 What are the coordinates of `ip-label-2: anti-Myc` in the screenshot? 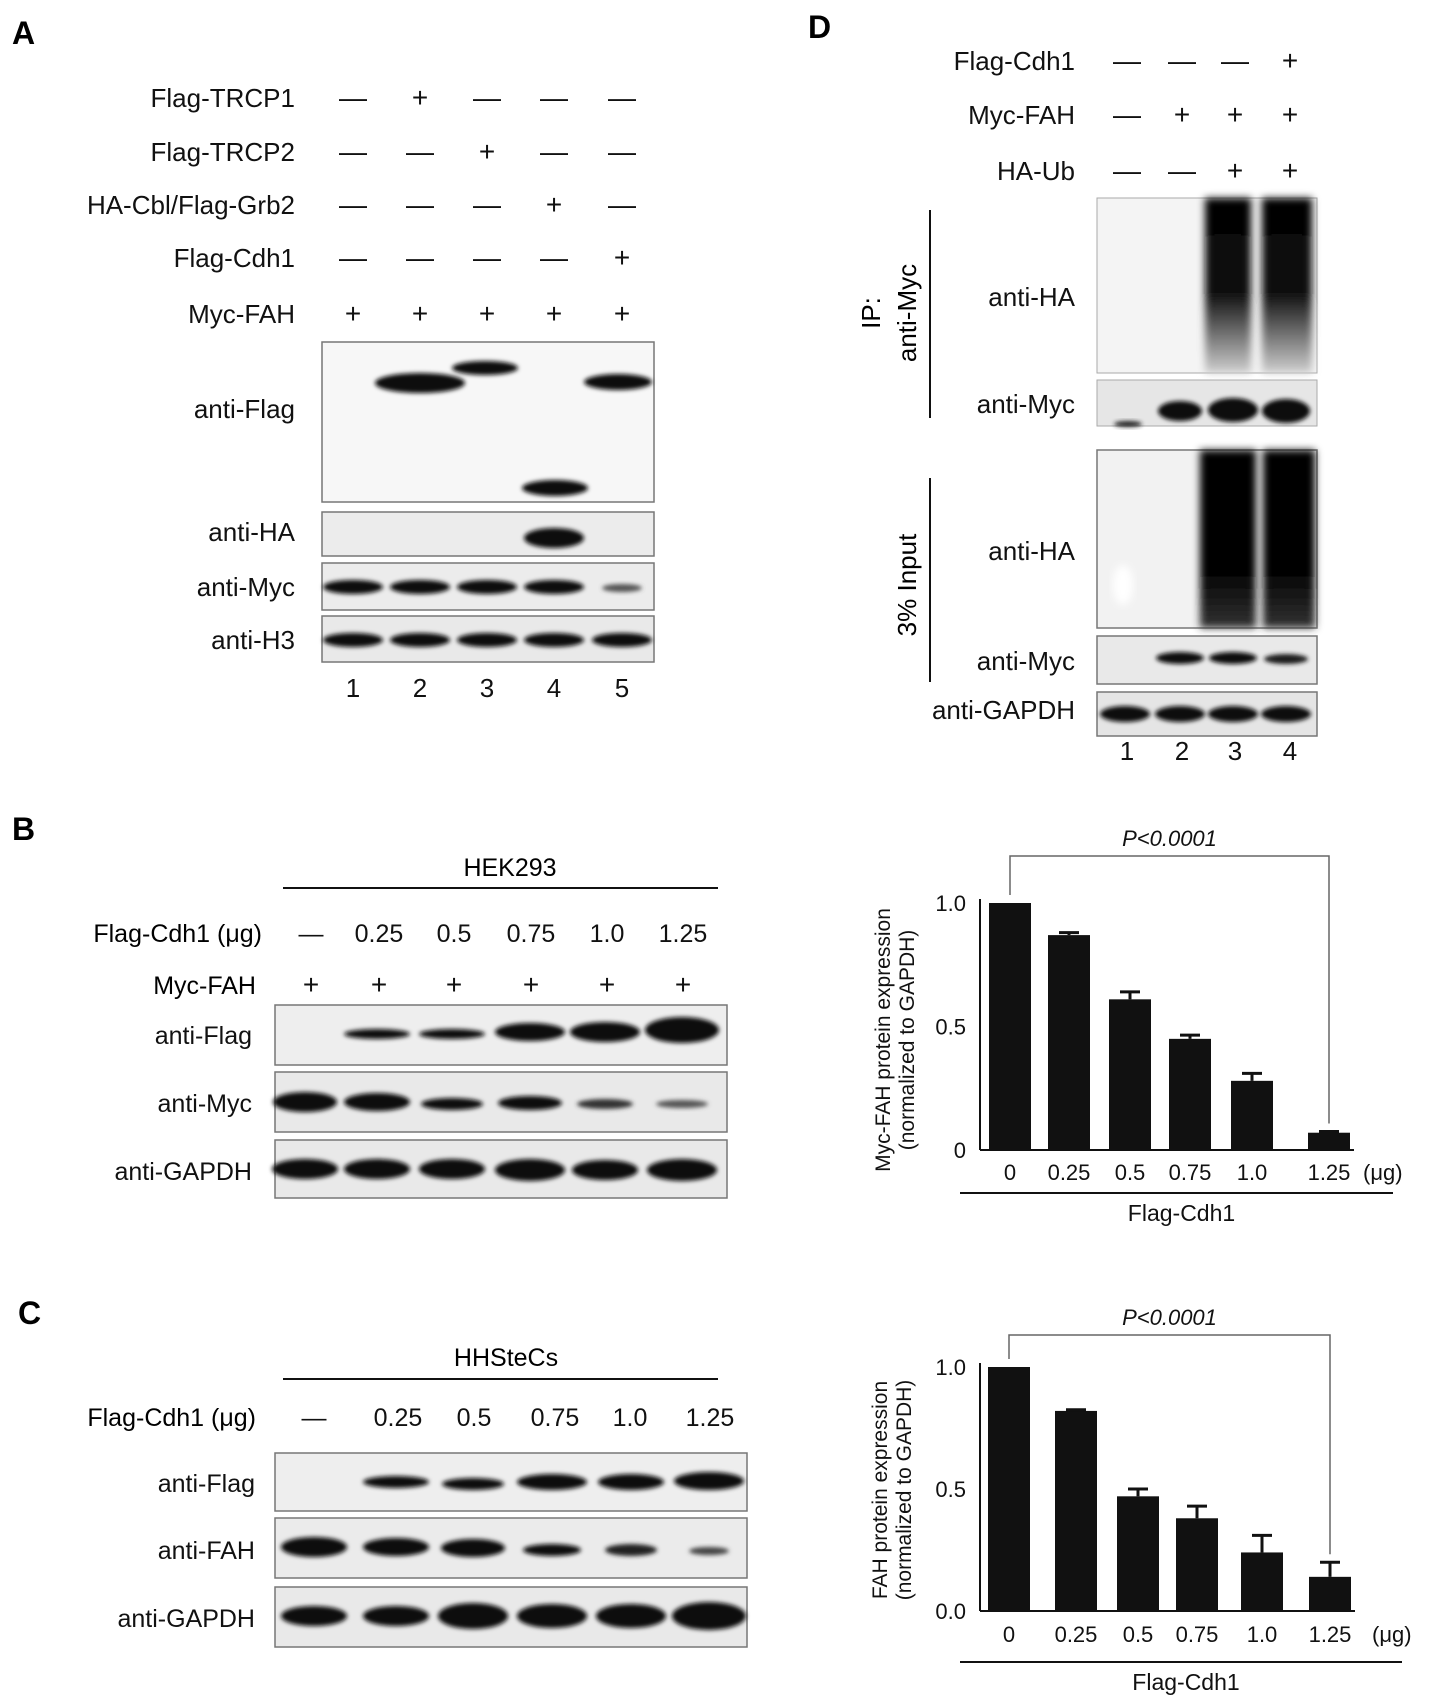 It's located at (907, 313).